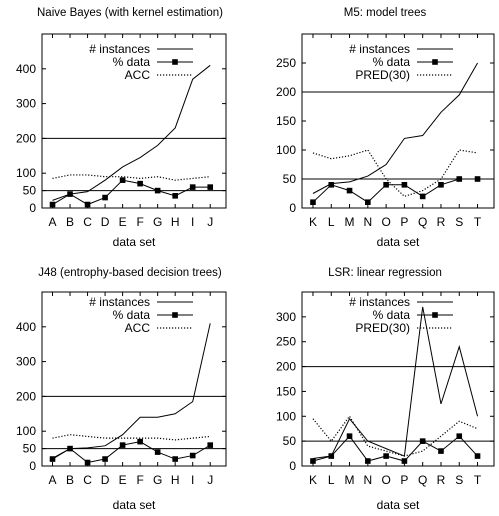  What do you see at coordinates (130, 273) in the screenshot?
I see `chart-title: J48 (entrophy-based decision trees)` at bounding box center [130, 273].